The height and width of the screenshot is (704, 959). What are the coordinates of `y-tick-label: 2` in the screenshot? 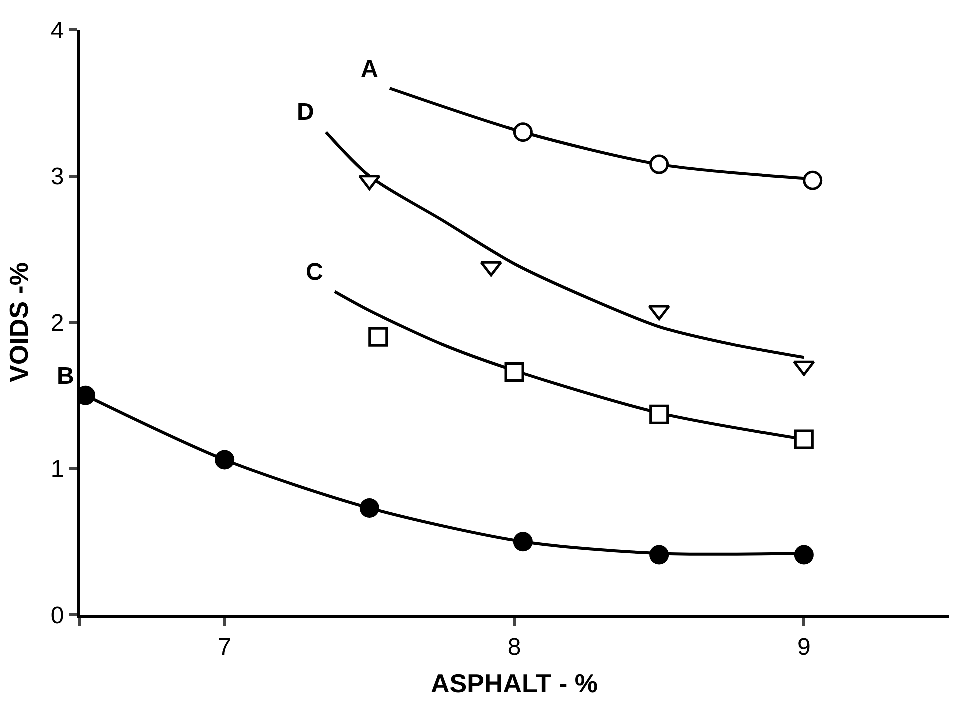 It's located at (57, 323).